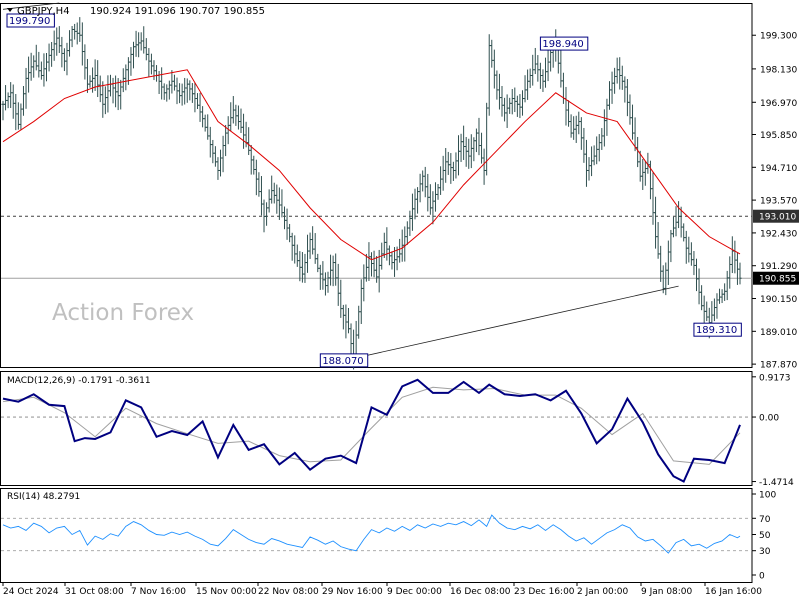 This screenshot has width=800, height=600. What do you see at coordinates (765, 520) in the screenshot?
I see `rsi-tick-label: 70` at bounding box center [765, 520].